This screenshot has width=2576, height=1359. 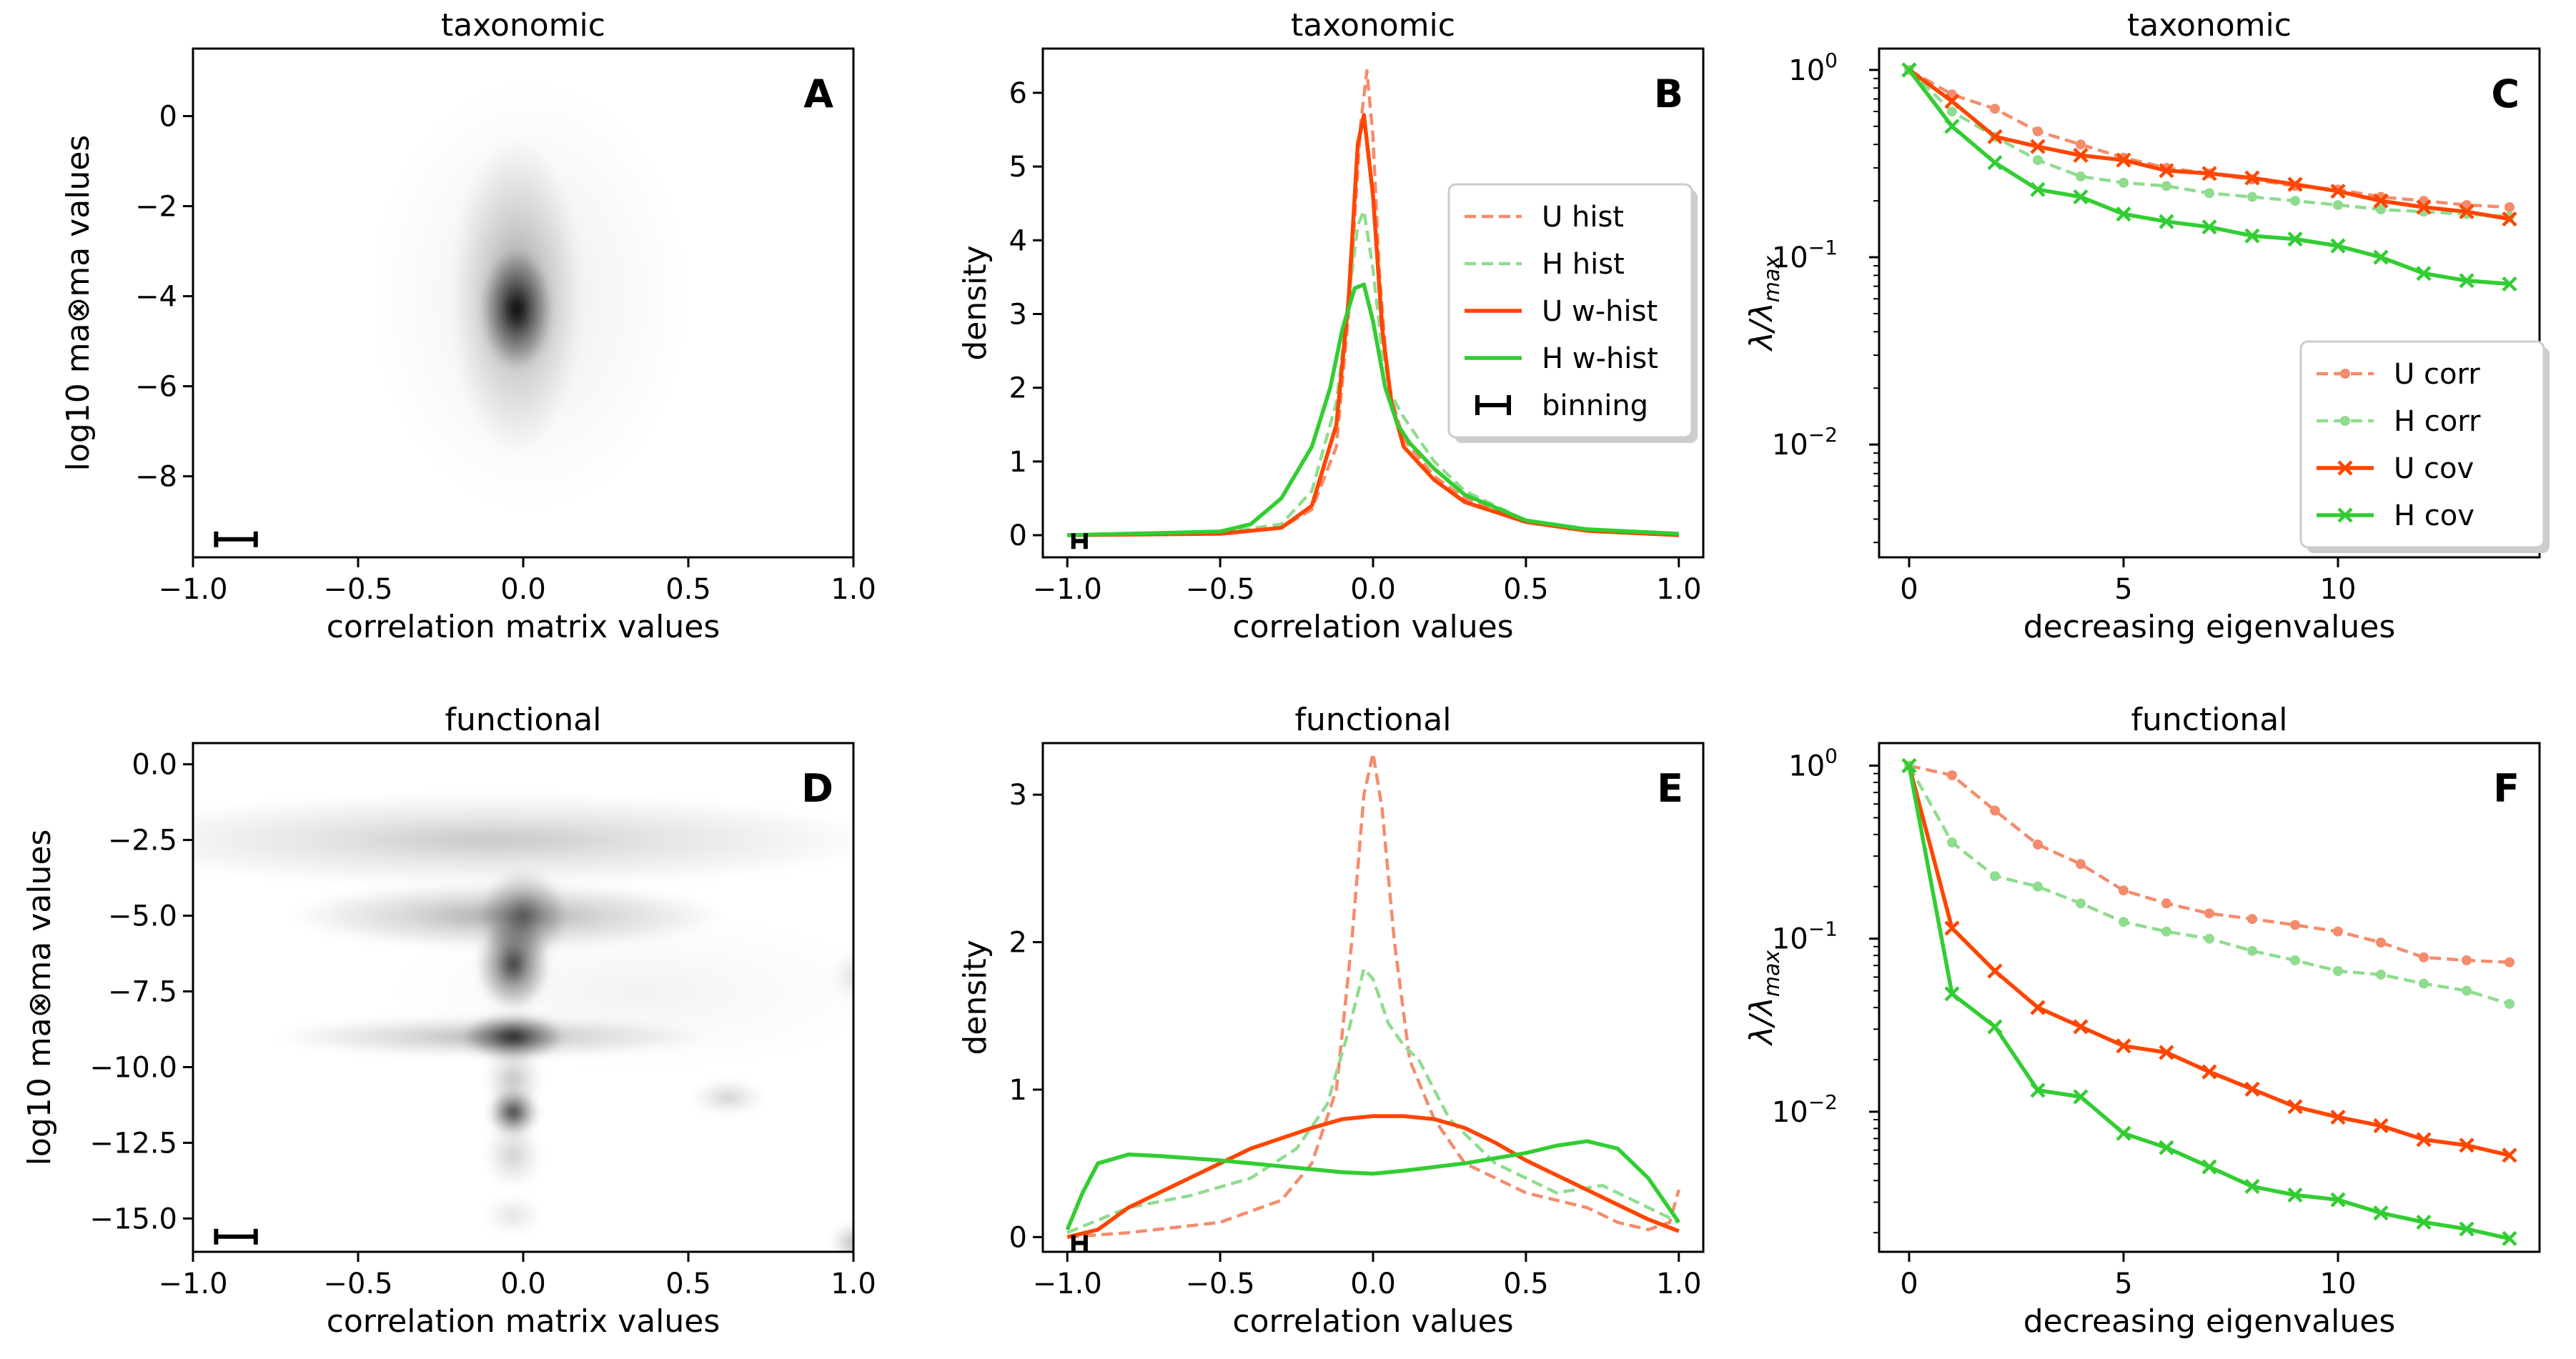 I want to click on legend-label: U hist, so click(x=1583, y=217).